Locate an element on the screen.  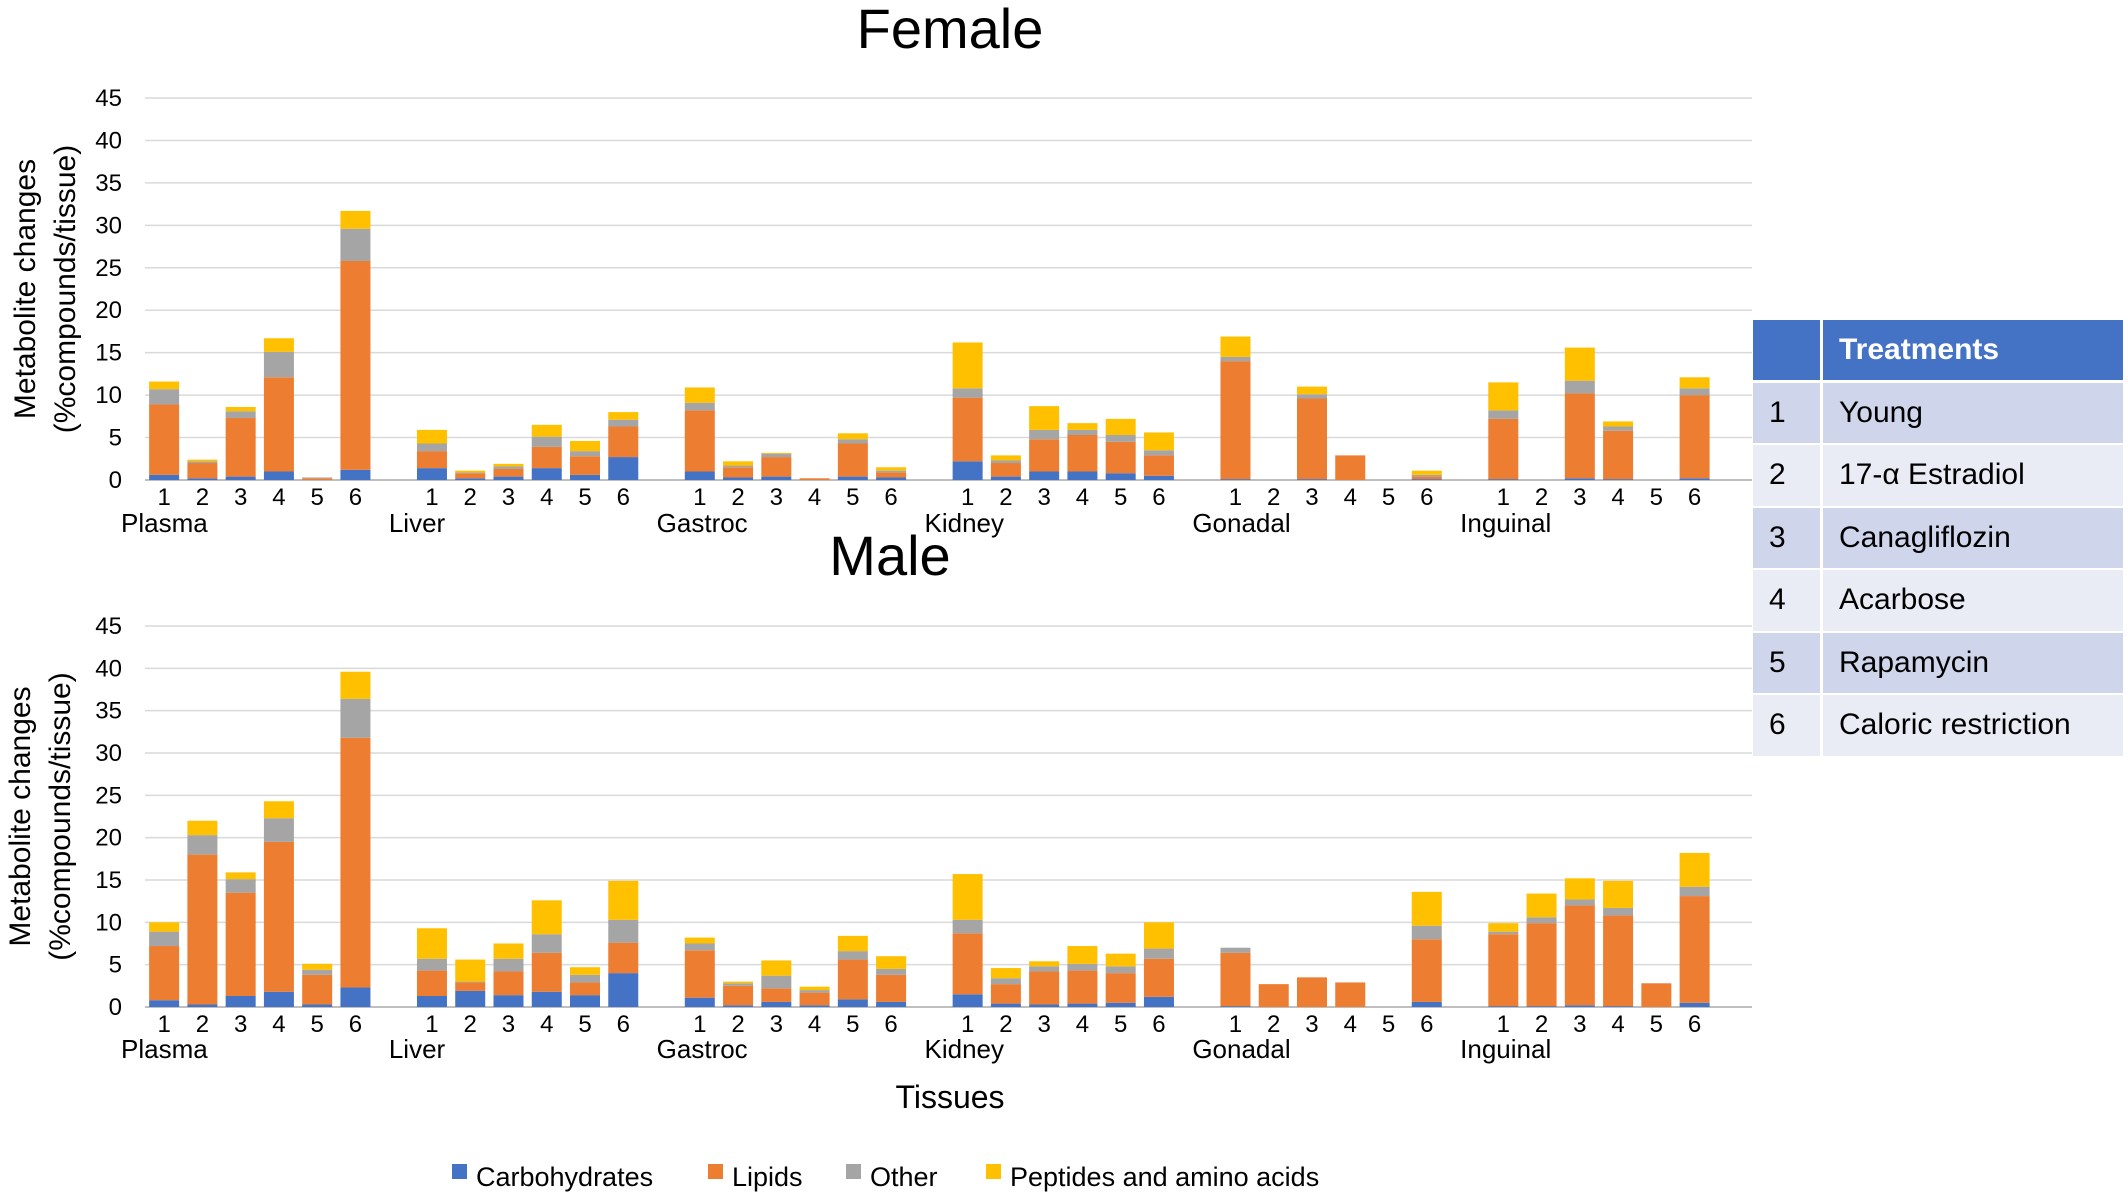
legend-swatch-other is located at coordinates (853, 1171).